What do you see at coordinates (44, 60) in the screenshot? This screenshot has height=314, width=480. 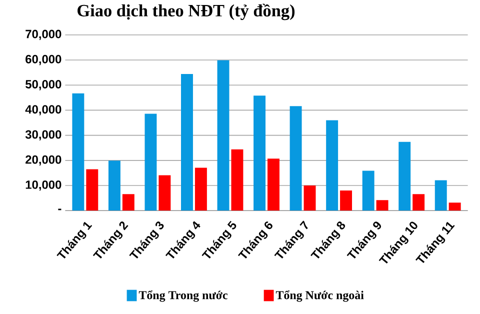 I see `y-tick-label: 60,000` at bounding box center [44, 60].